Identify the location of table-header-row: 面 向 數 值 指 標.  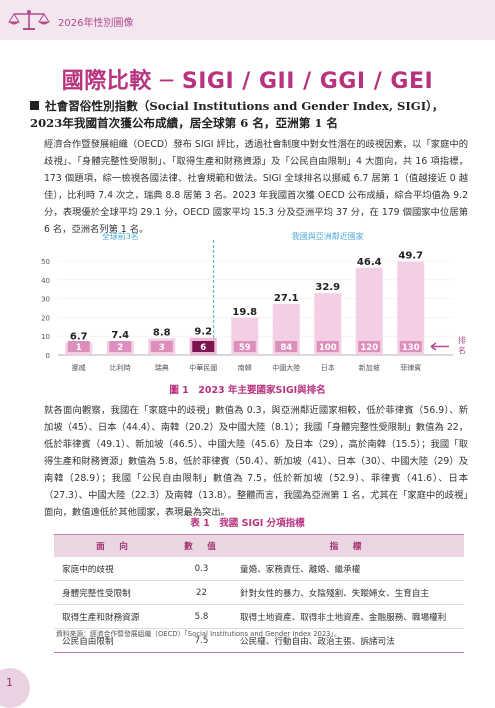
(259, 545).